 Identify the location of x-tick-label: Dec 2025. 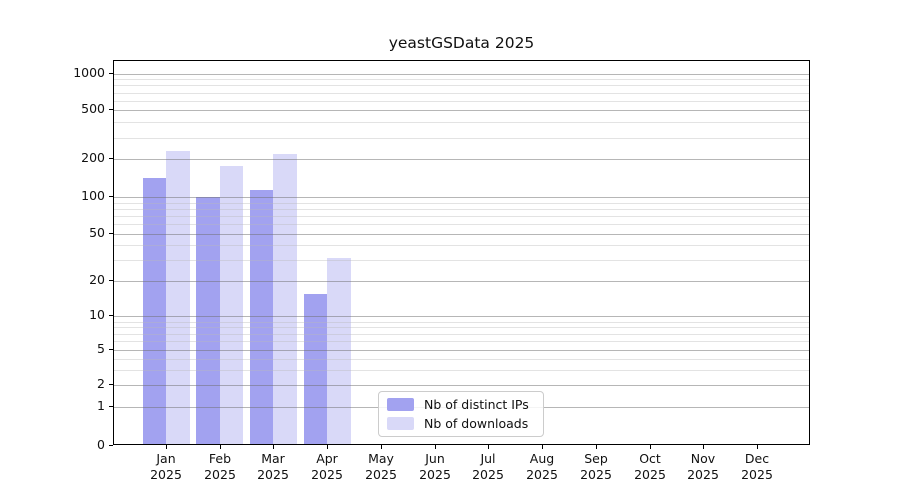
(757, 467).